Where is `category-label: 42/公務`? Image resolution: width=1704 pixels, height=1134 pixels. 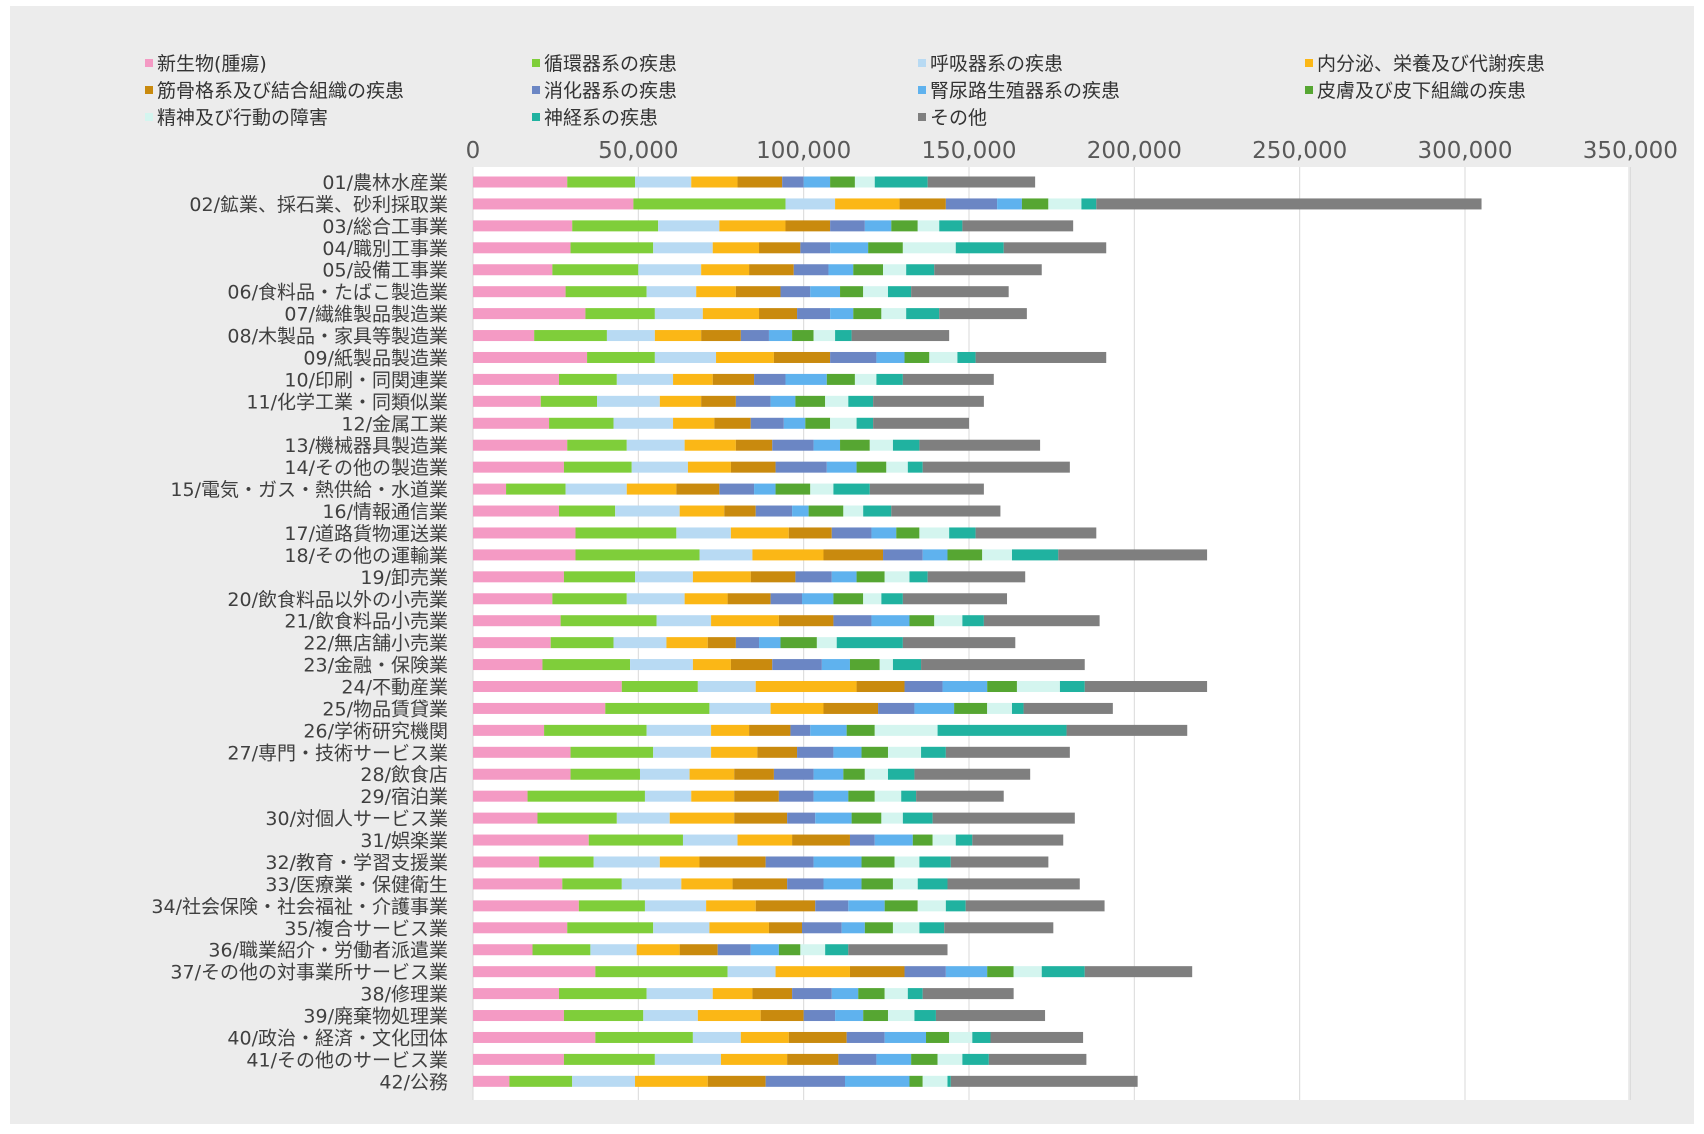
category-label: 42/公務 is located at coordinates (413, 1082).